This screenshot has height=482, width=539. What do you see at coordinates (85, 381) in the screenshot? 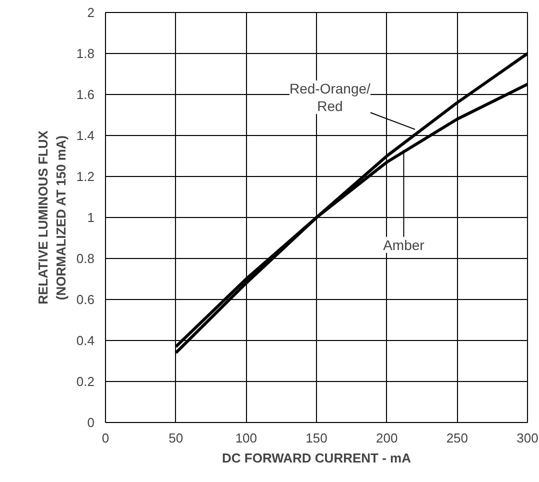
I see `y-tick-label: 0.2` at bounding box center [85, 381].